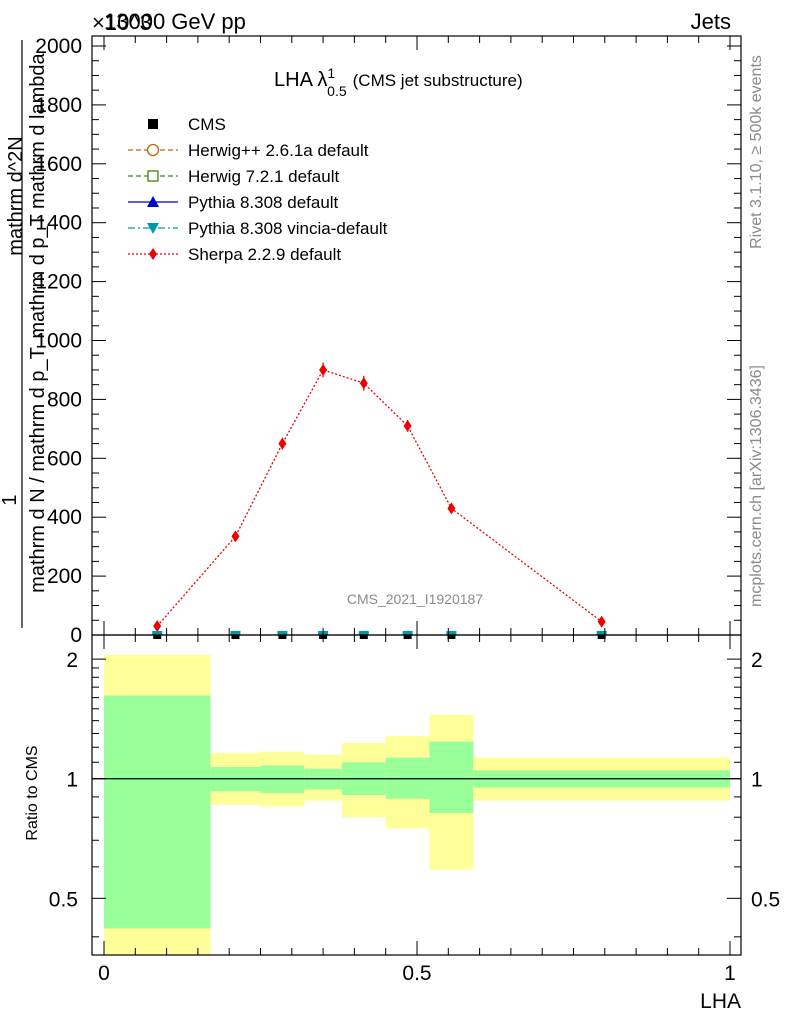  I want to click on y-label-fraction-denominator: mathrm d N / mathrm d p_T, so click(38, 470).